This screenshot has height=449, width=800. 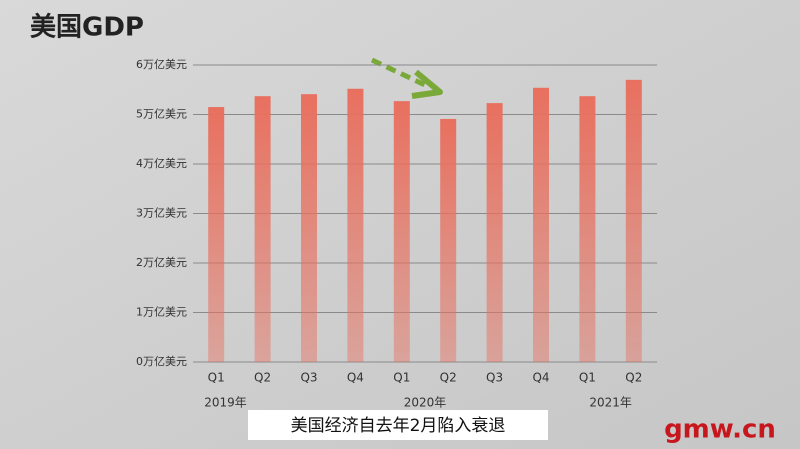 I want to click on year-label: 2021年, so click(x=610, y=403).